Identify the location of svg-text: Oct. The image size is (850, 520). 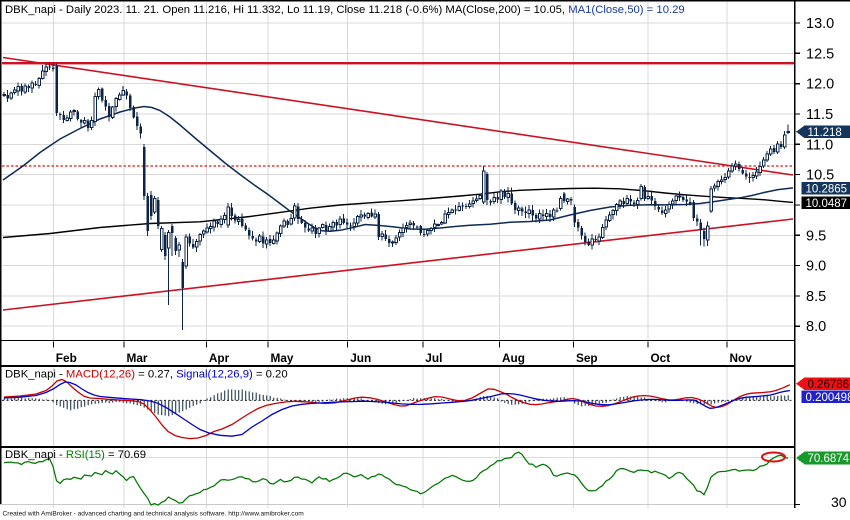
(661, 358).